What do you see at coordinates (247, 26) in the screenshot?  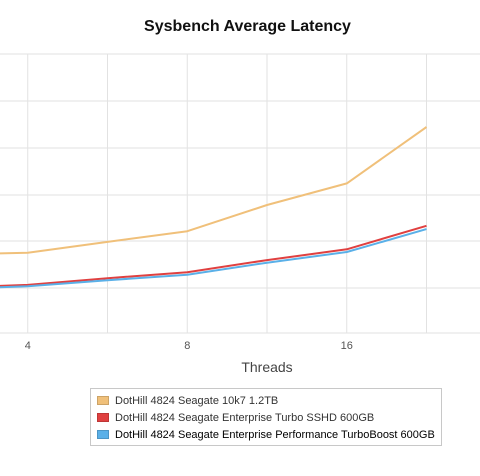 I see `chart-title: Sysbench Average Latency` at bounding box center [247, 26].